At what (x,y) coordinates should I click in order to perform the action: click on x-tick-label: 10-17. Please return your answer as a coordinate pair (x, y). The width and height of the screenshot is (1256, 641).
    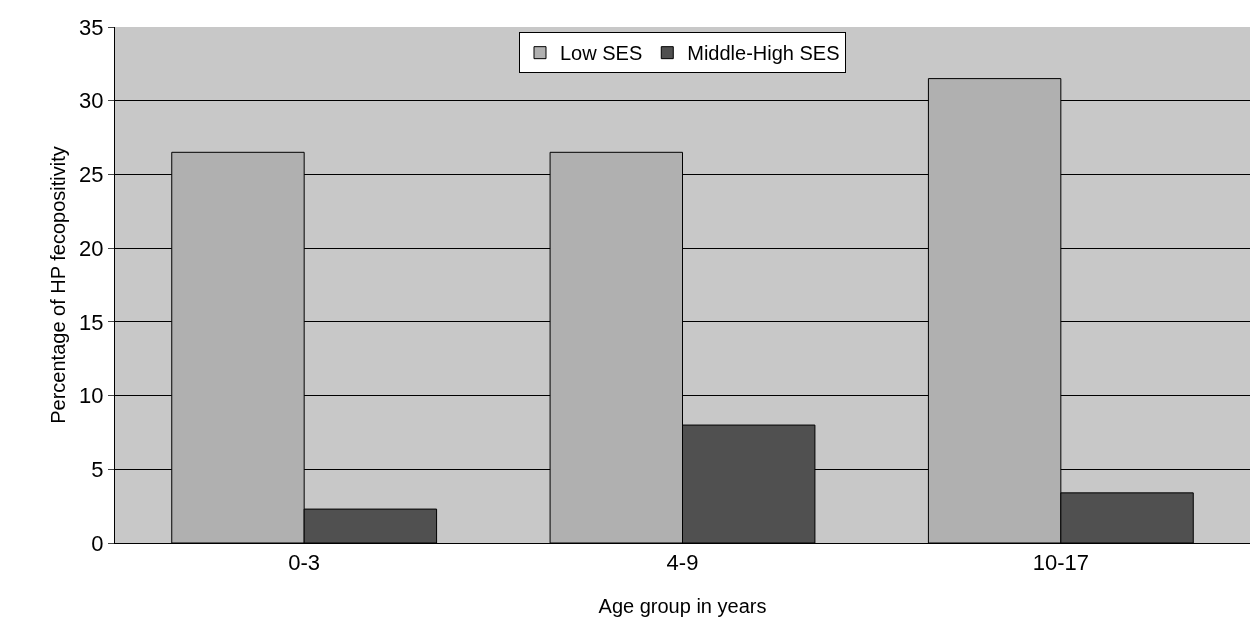
    Looking at the image, I should click on (1060, 563).